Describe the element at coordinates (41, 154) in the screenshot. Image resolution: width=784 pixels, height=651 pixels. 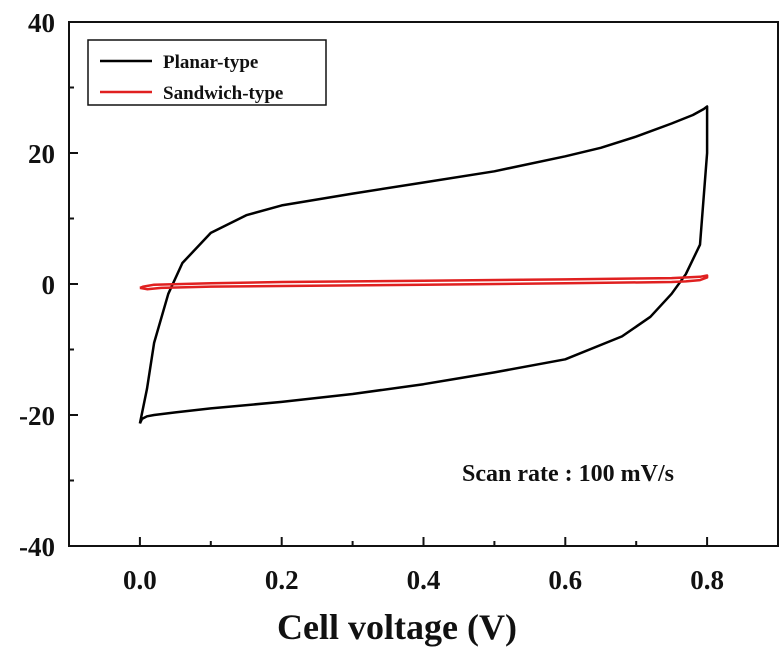
I see `y-tick-label: 20` at that location.